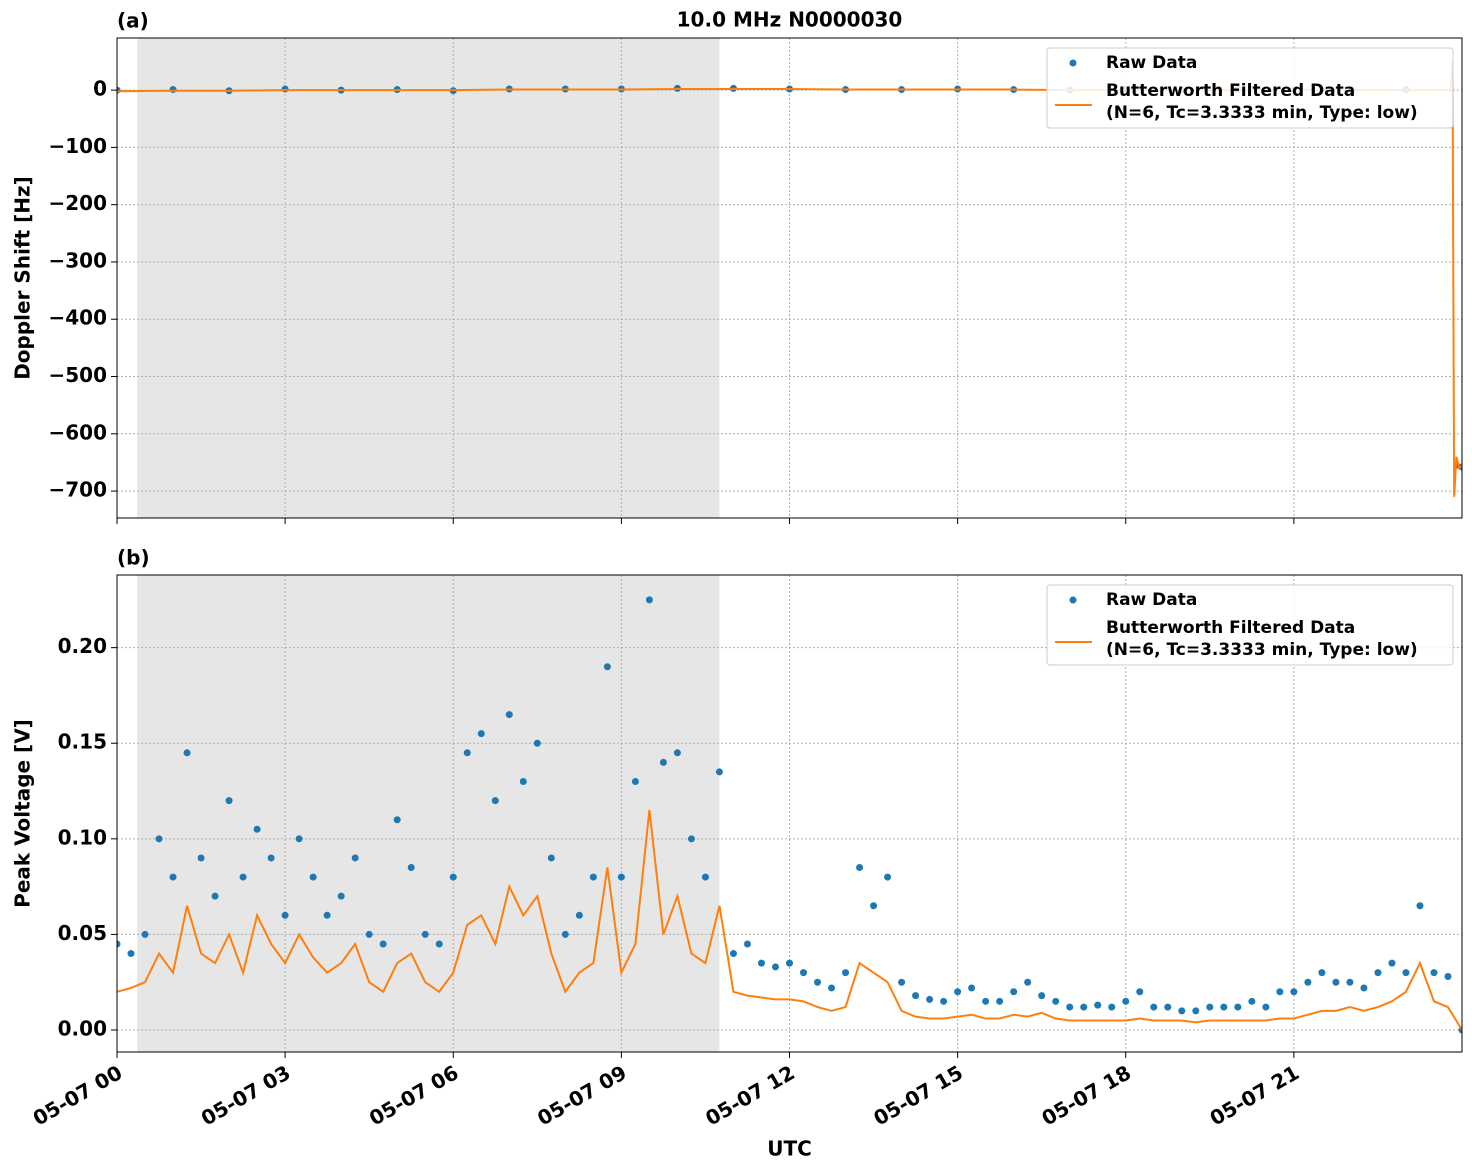  What do you see at coordinates (789, 1149) in the screenshot?
I see `x-axis-label: UTC` at bounding box center [789, 1149].